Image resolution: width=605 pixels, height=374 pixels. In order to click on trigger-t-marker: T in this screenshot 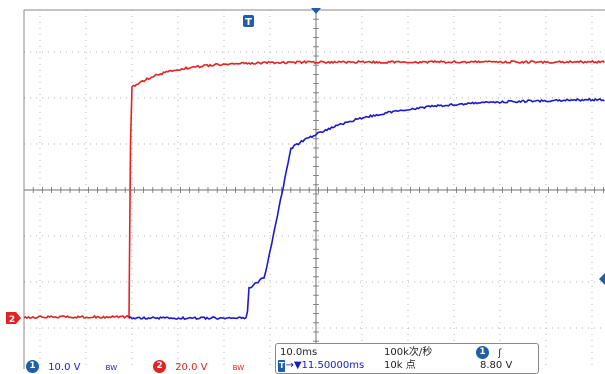, I will do `click(248, 21)`.